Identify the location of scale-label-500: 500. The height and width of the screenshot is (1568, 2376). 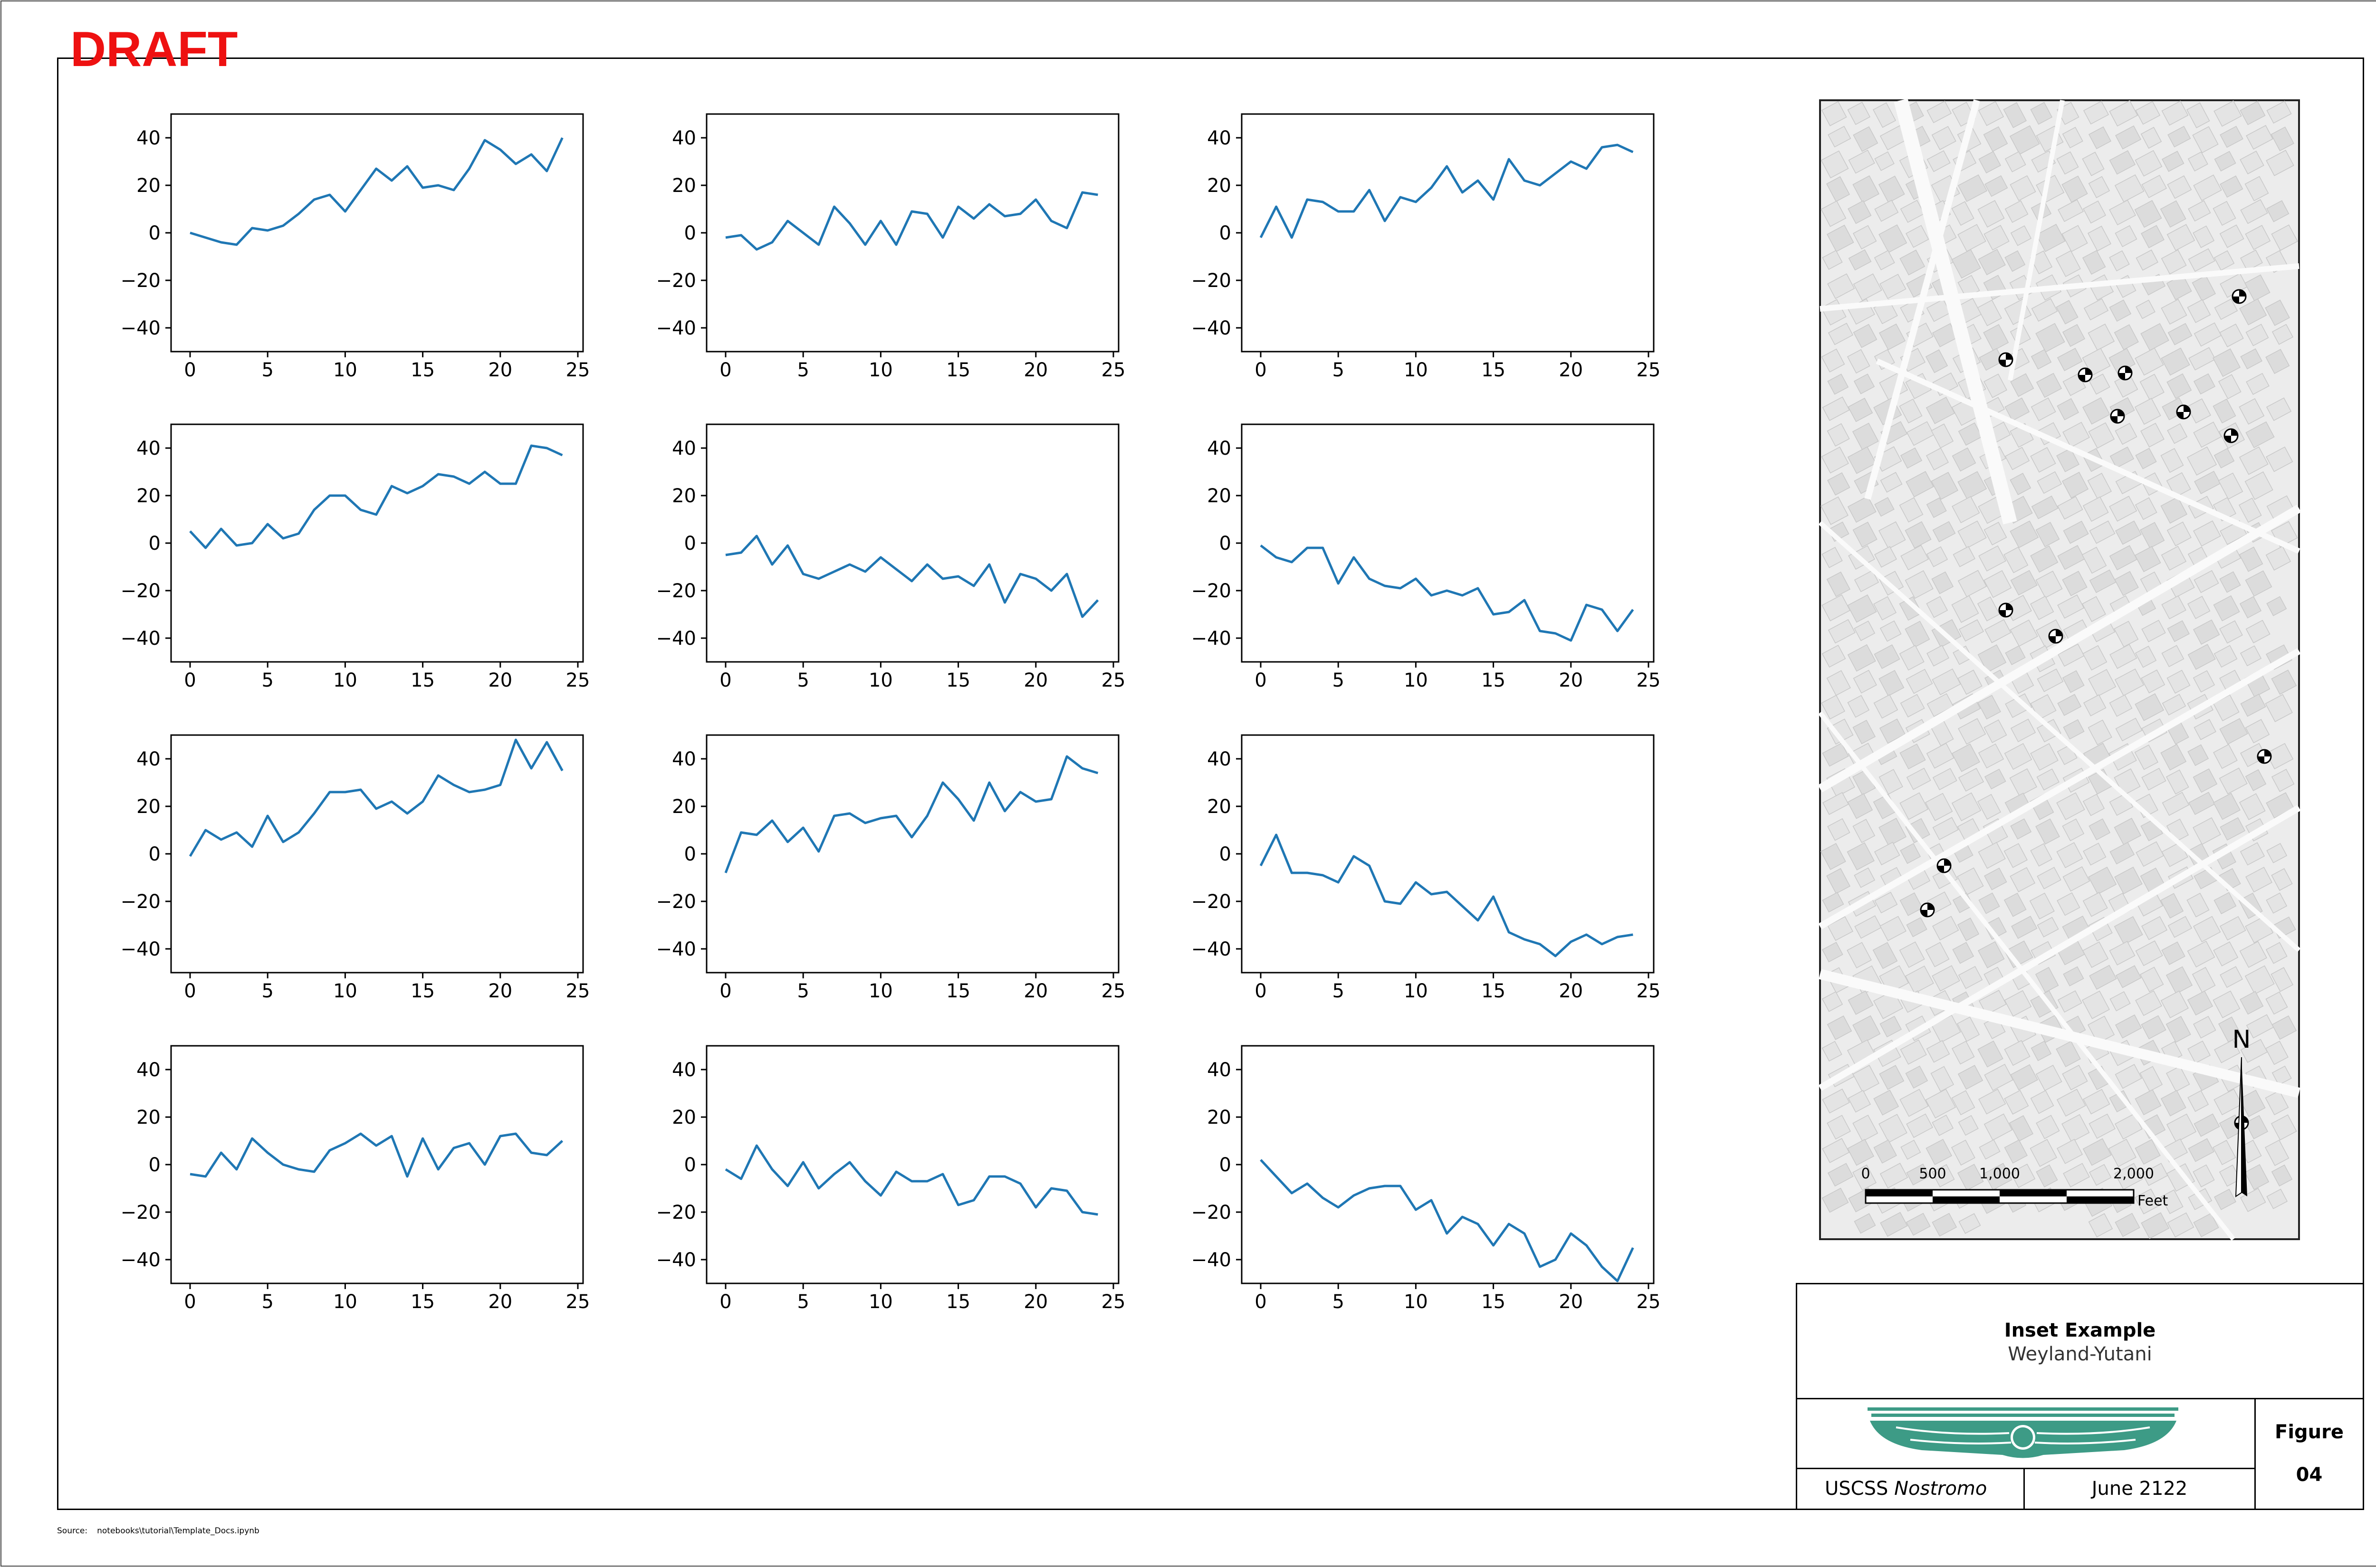
(1932, 1174).